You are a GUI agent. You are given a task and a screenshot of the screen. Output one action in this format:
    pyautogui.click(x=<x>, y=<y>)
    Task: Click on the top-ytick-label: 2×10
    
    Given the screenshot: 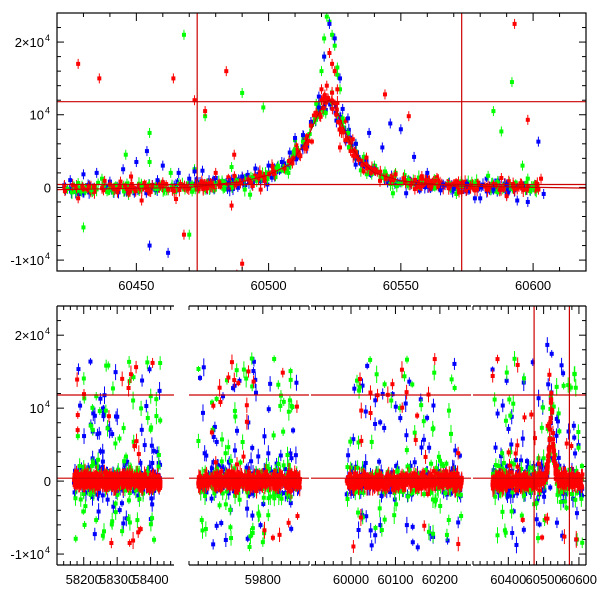 What is the action you would take?
    pyautogui.click(x=29, y=42)
    